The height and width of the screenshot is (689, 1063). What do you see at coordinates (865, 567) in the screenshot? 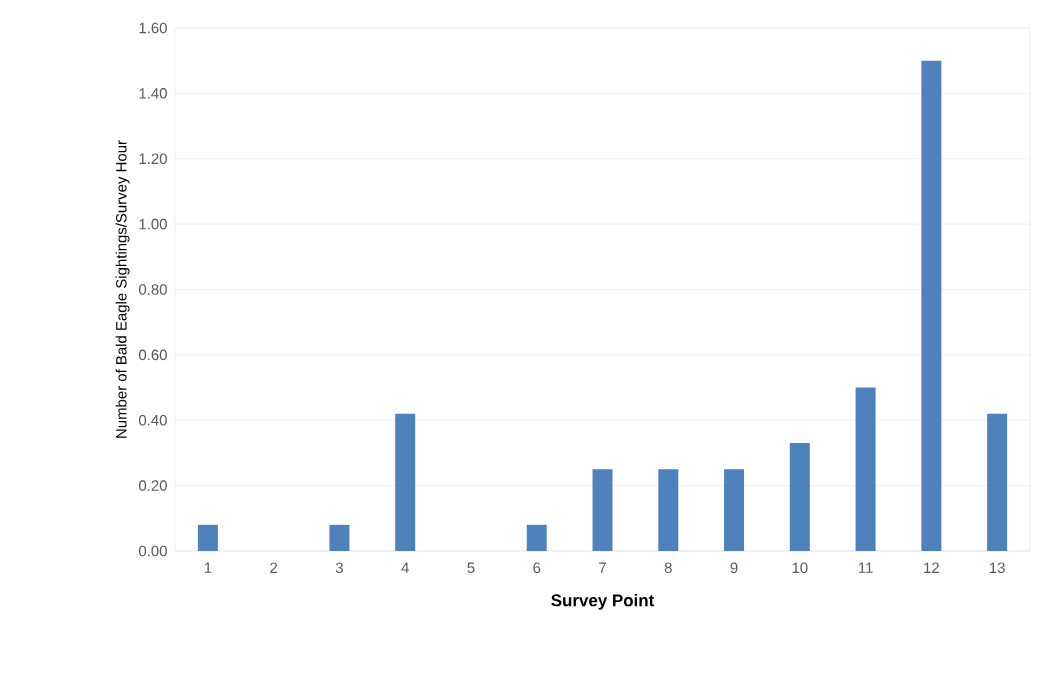
I see `x-tick-label: 11` at bounding box center [865, 567].